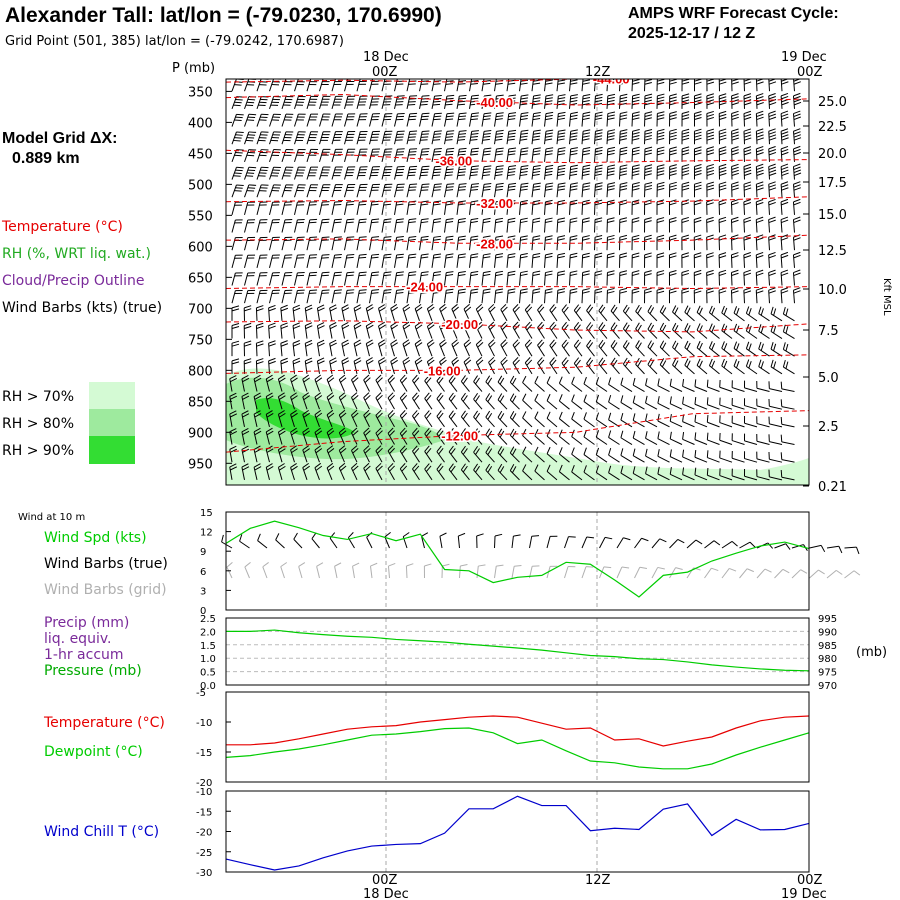 The image size is (900, 900). I want to click on top-time-label-00z: 00Z, so click(385, 72).